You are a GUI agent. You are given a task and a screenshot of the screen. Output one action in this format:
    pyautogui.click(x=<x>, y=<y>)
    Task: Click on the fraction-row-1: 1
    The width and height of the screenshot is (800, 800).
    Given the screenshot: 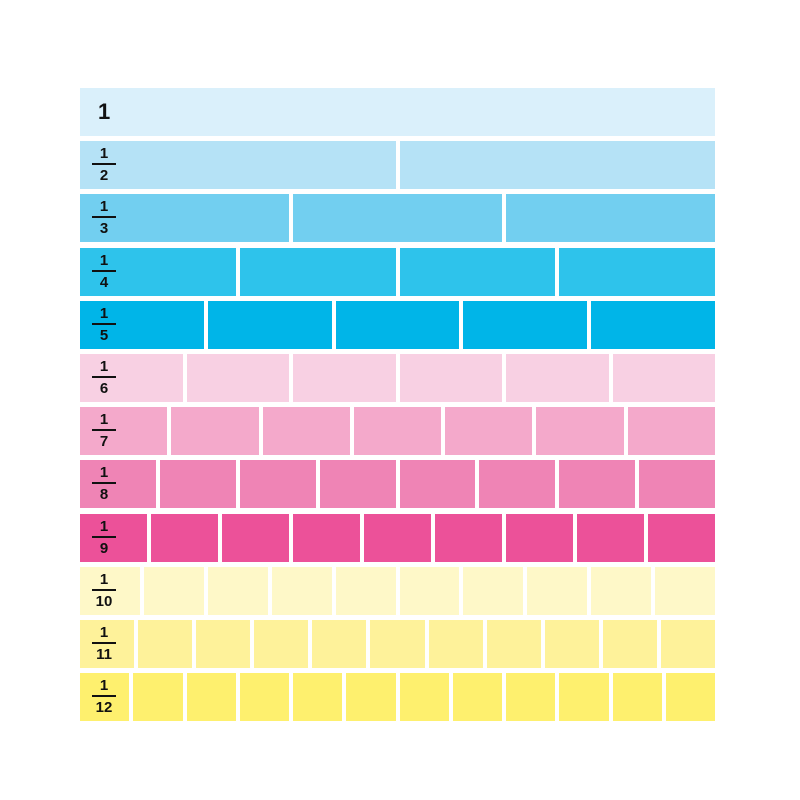 What is the action you would take?
    pyautogui.click(x=397, y=112)
    